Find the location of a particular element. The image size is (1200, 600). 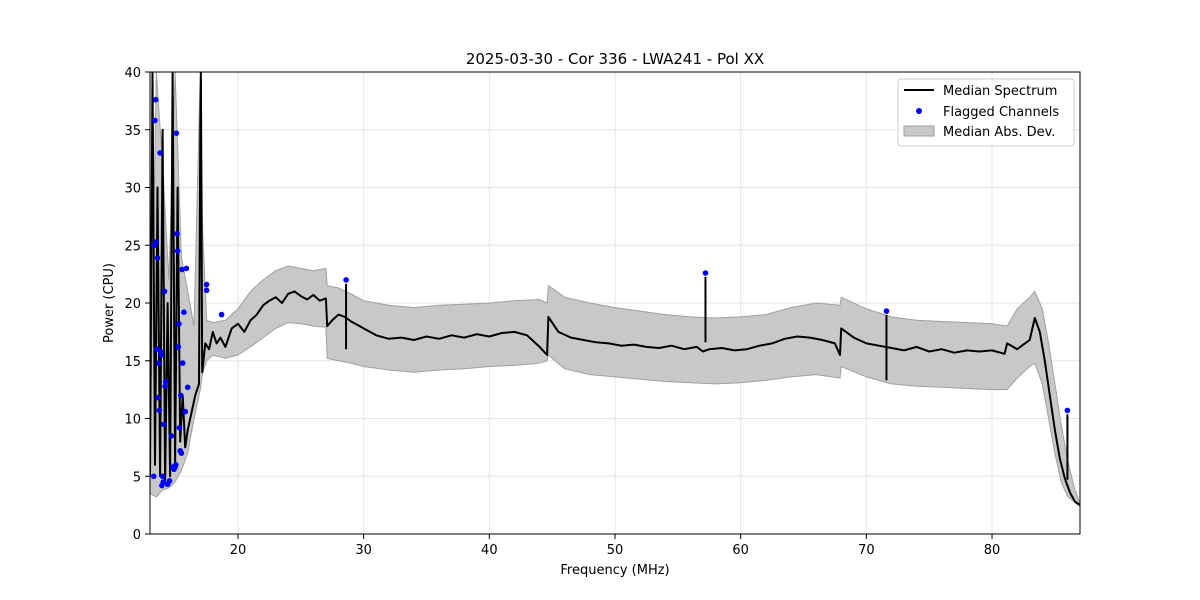

legend-frame is located at coordinates (986, 112).